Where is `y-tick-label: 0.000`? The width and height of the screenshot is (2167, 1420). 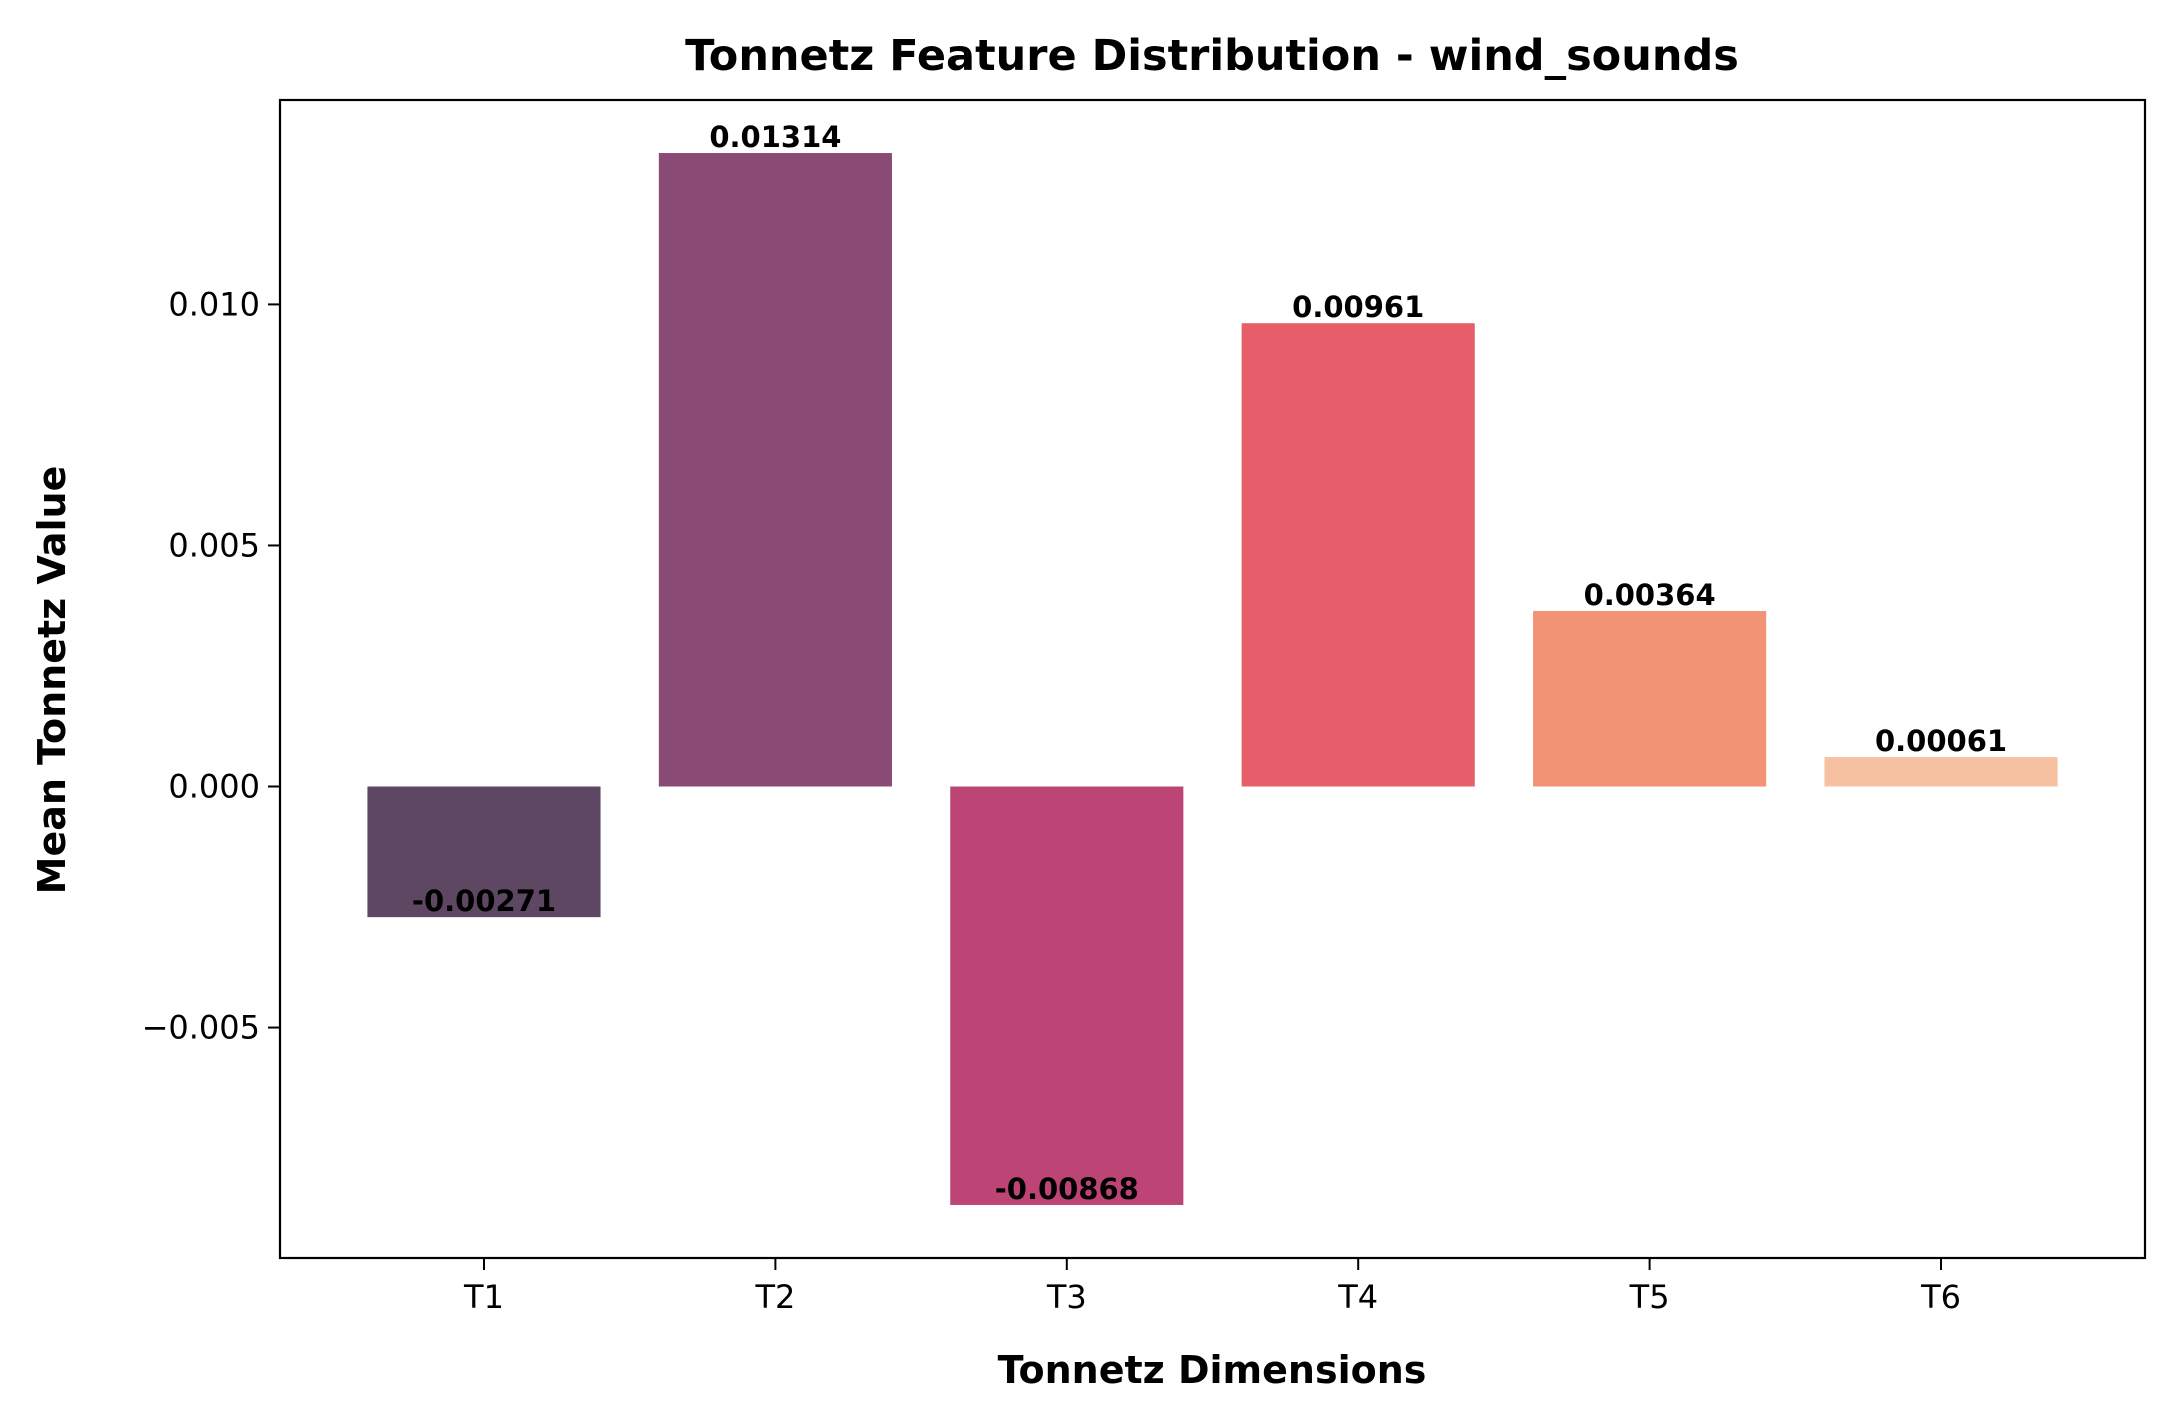
y-tick-label: 0.000 is located at coordinates (214, 787).